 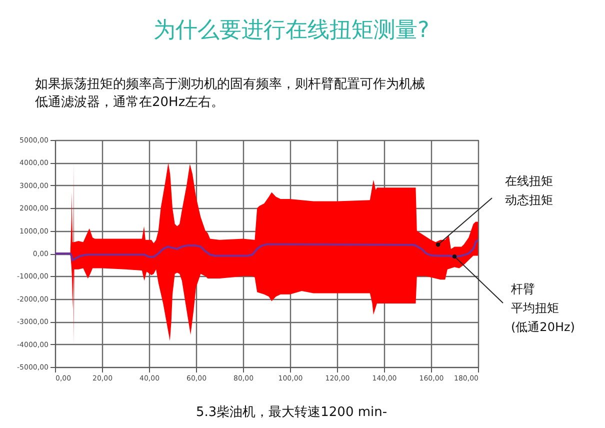 I want to click on line-series, so click(x=266, y=250).